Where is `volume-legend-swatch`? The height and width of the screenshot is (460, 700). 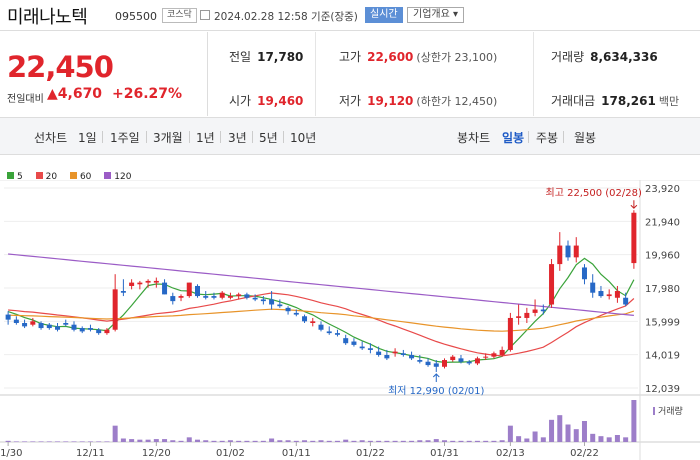 volume-legend-swatch is located at coordinates (654, 411).